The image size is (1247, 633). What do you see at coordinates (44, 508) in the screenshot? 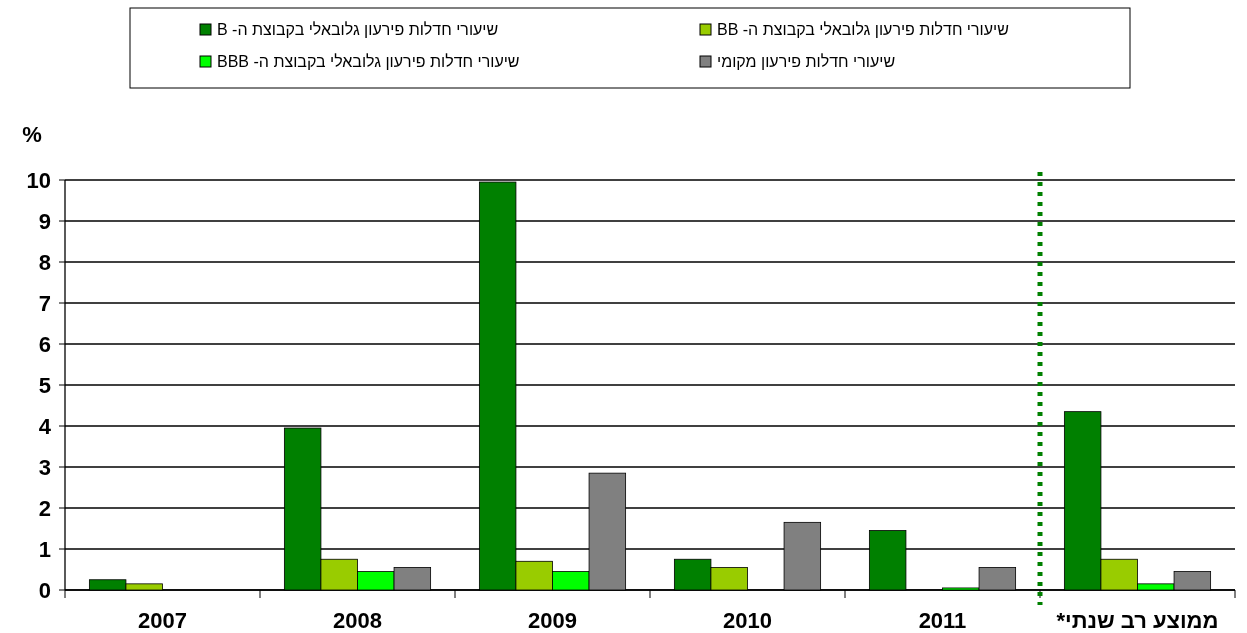
I see `y-tick-label: 2` at bounding box center [44, 508].